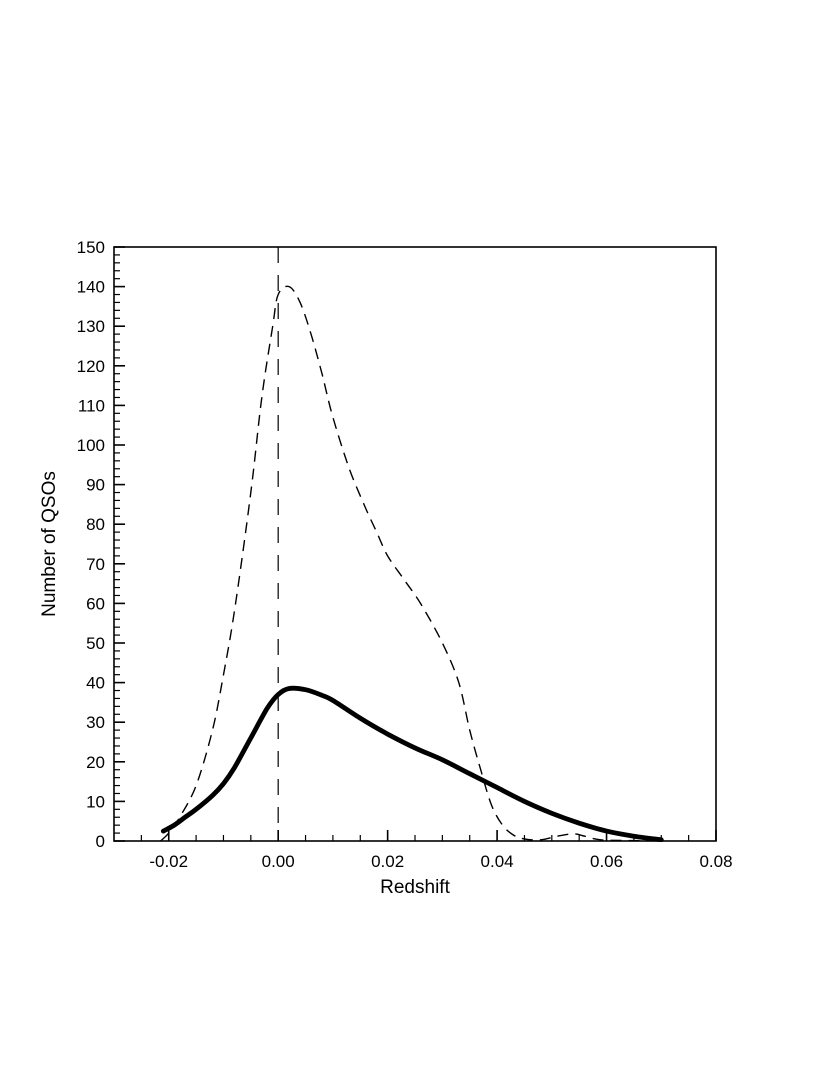  What do you see at coordinates (100, 841) in the screenshot?
I see `y-tick-label: 0` at bounding box center [100, 841].